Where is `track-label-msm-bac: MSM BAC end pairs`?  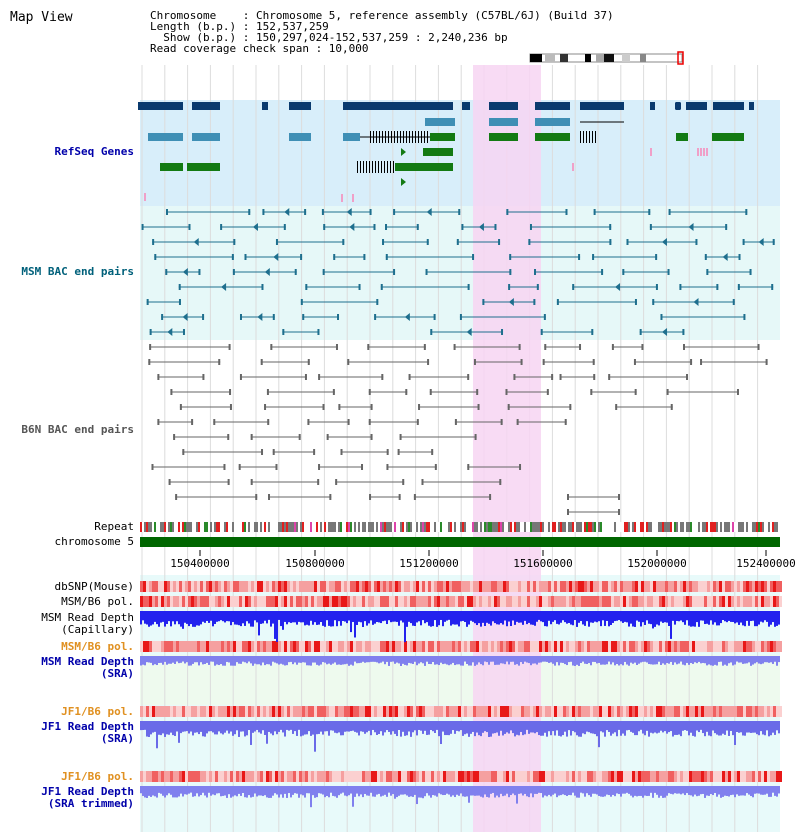 track-label-msm-bac: MSM BAC end pairs is located at coordinates (77, 271).